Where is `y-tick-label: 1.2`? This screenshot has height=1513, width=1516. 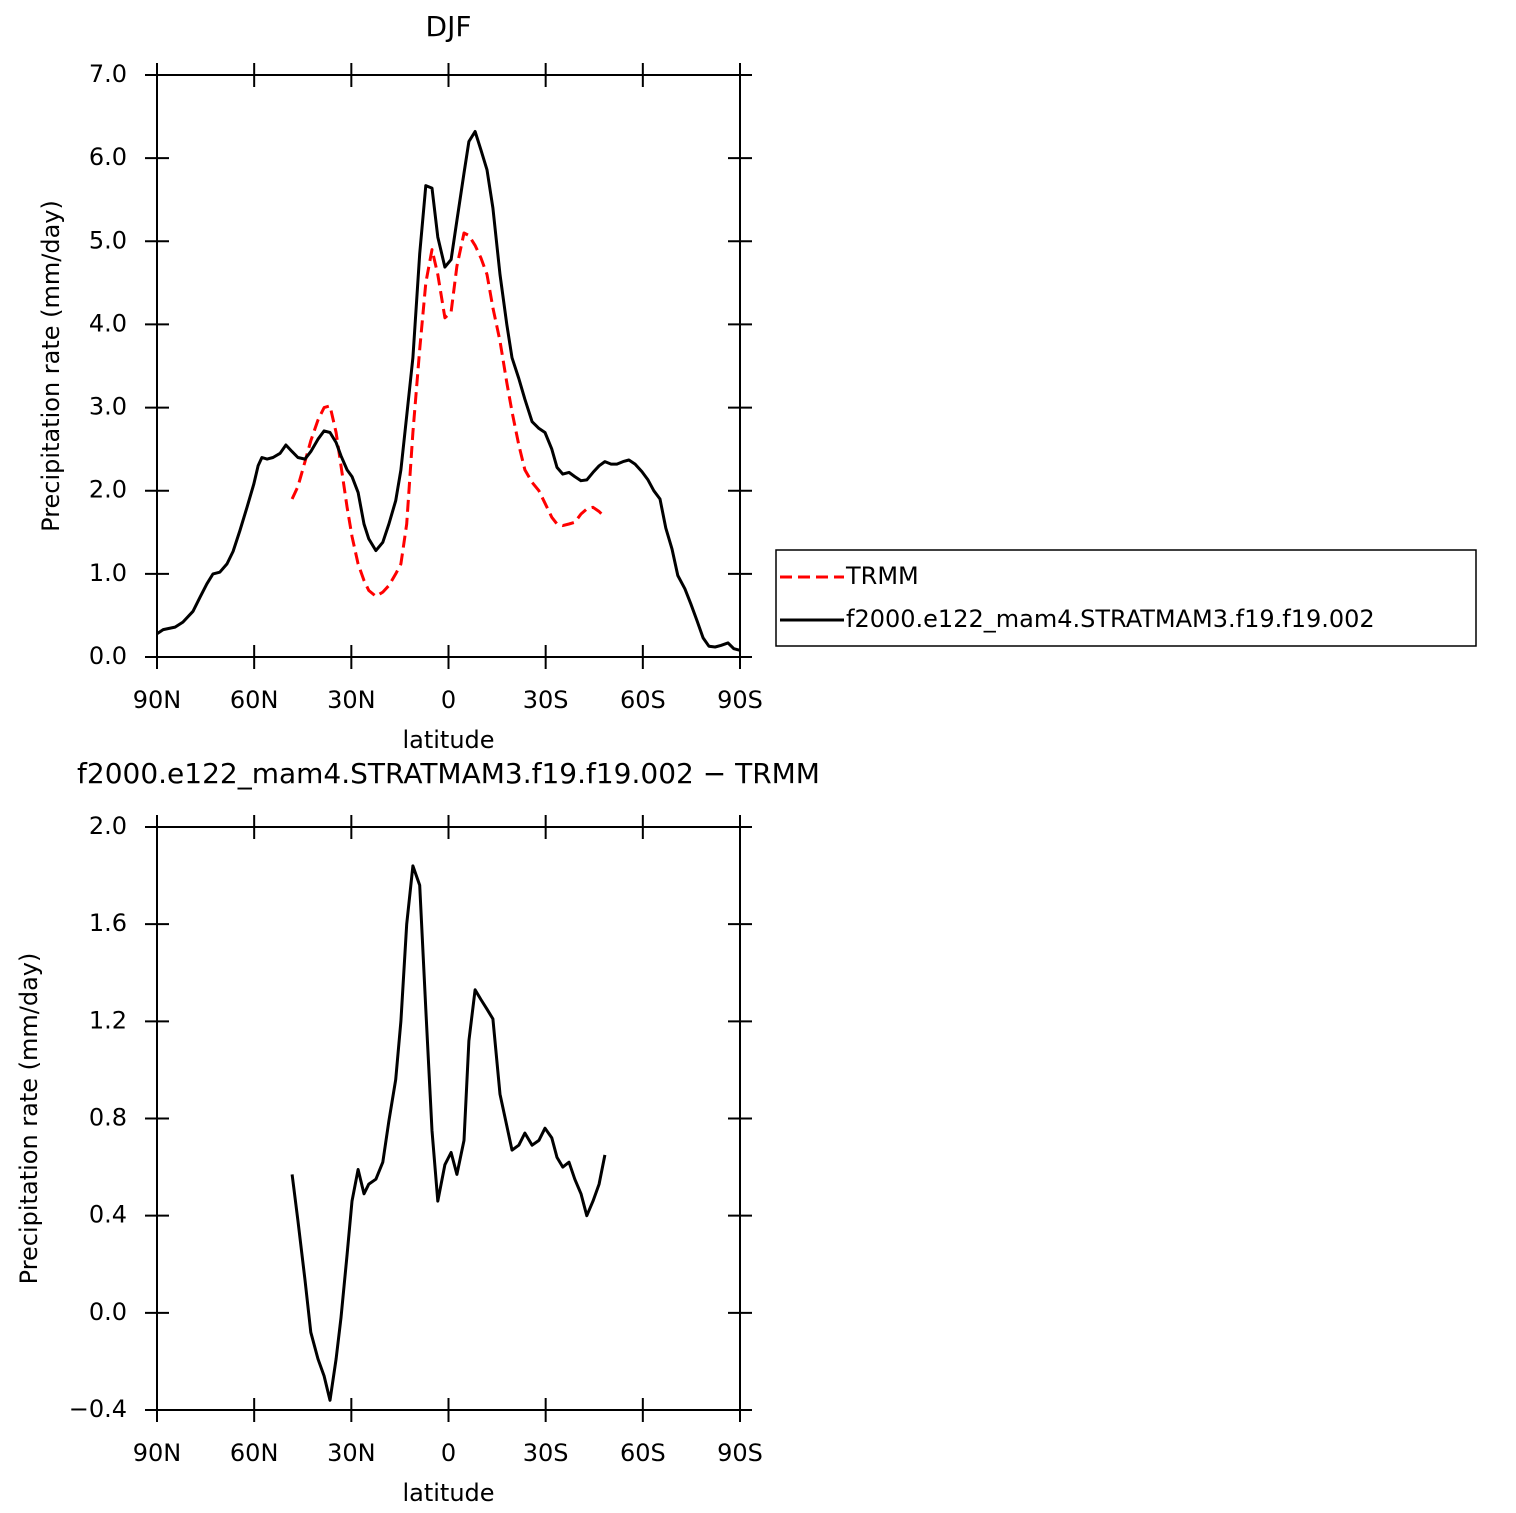 y-tick-label: 1.2 is located at coordinates (108, 1020).